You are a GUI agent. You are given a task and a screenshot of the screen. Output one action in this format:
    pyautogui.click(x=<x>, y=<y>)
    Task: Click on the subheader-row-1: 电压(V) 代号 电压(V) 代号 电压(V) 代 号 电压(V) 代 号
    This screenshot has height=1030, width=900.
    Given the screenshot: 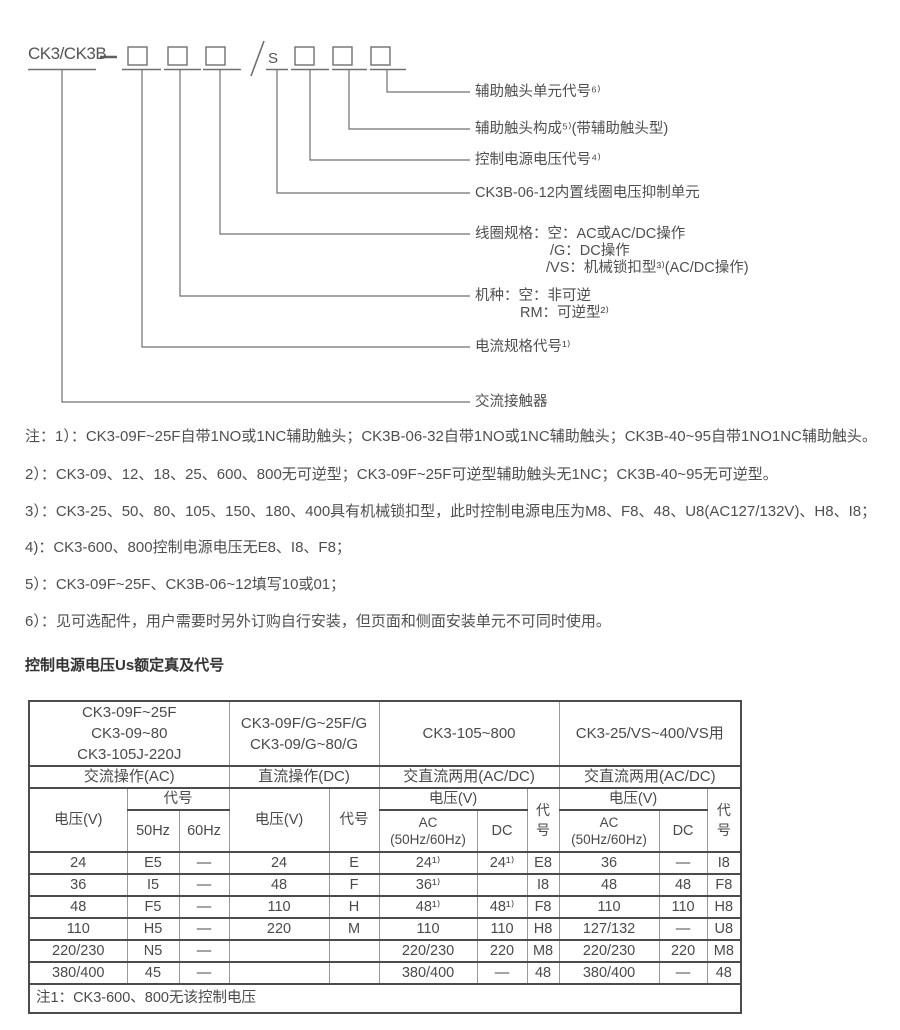 What is the action you would take?
    pyautogui.click(x=385, y=820)
    